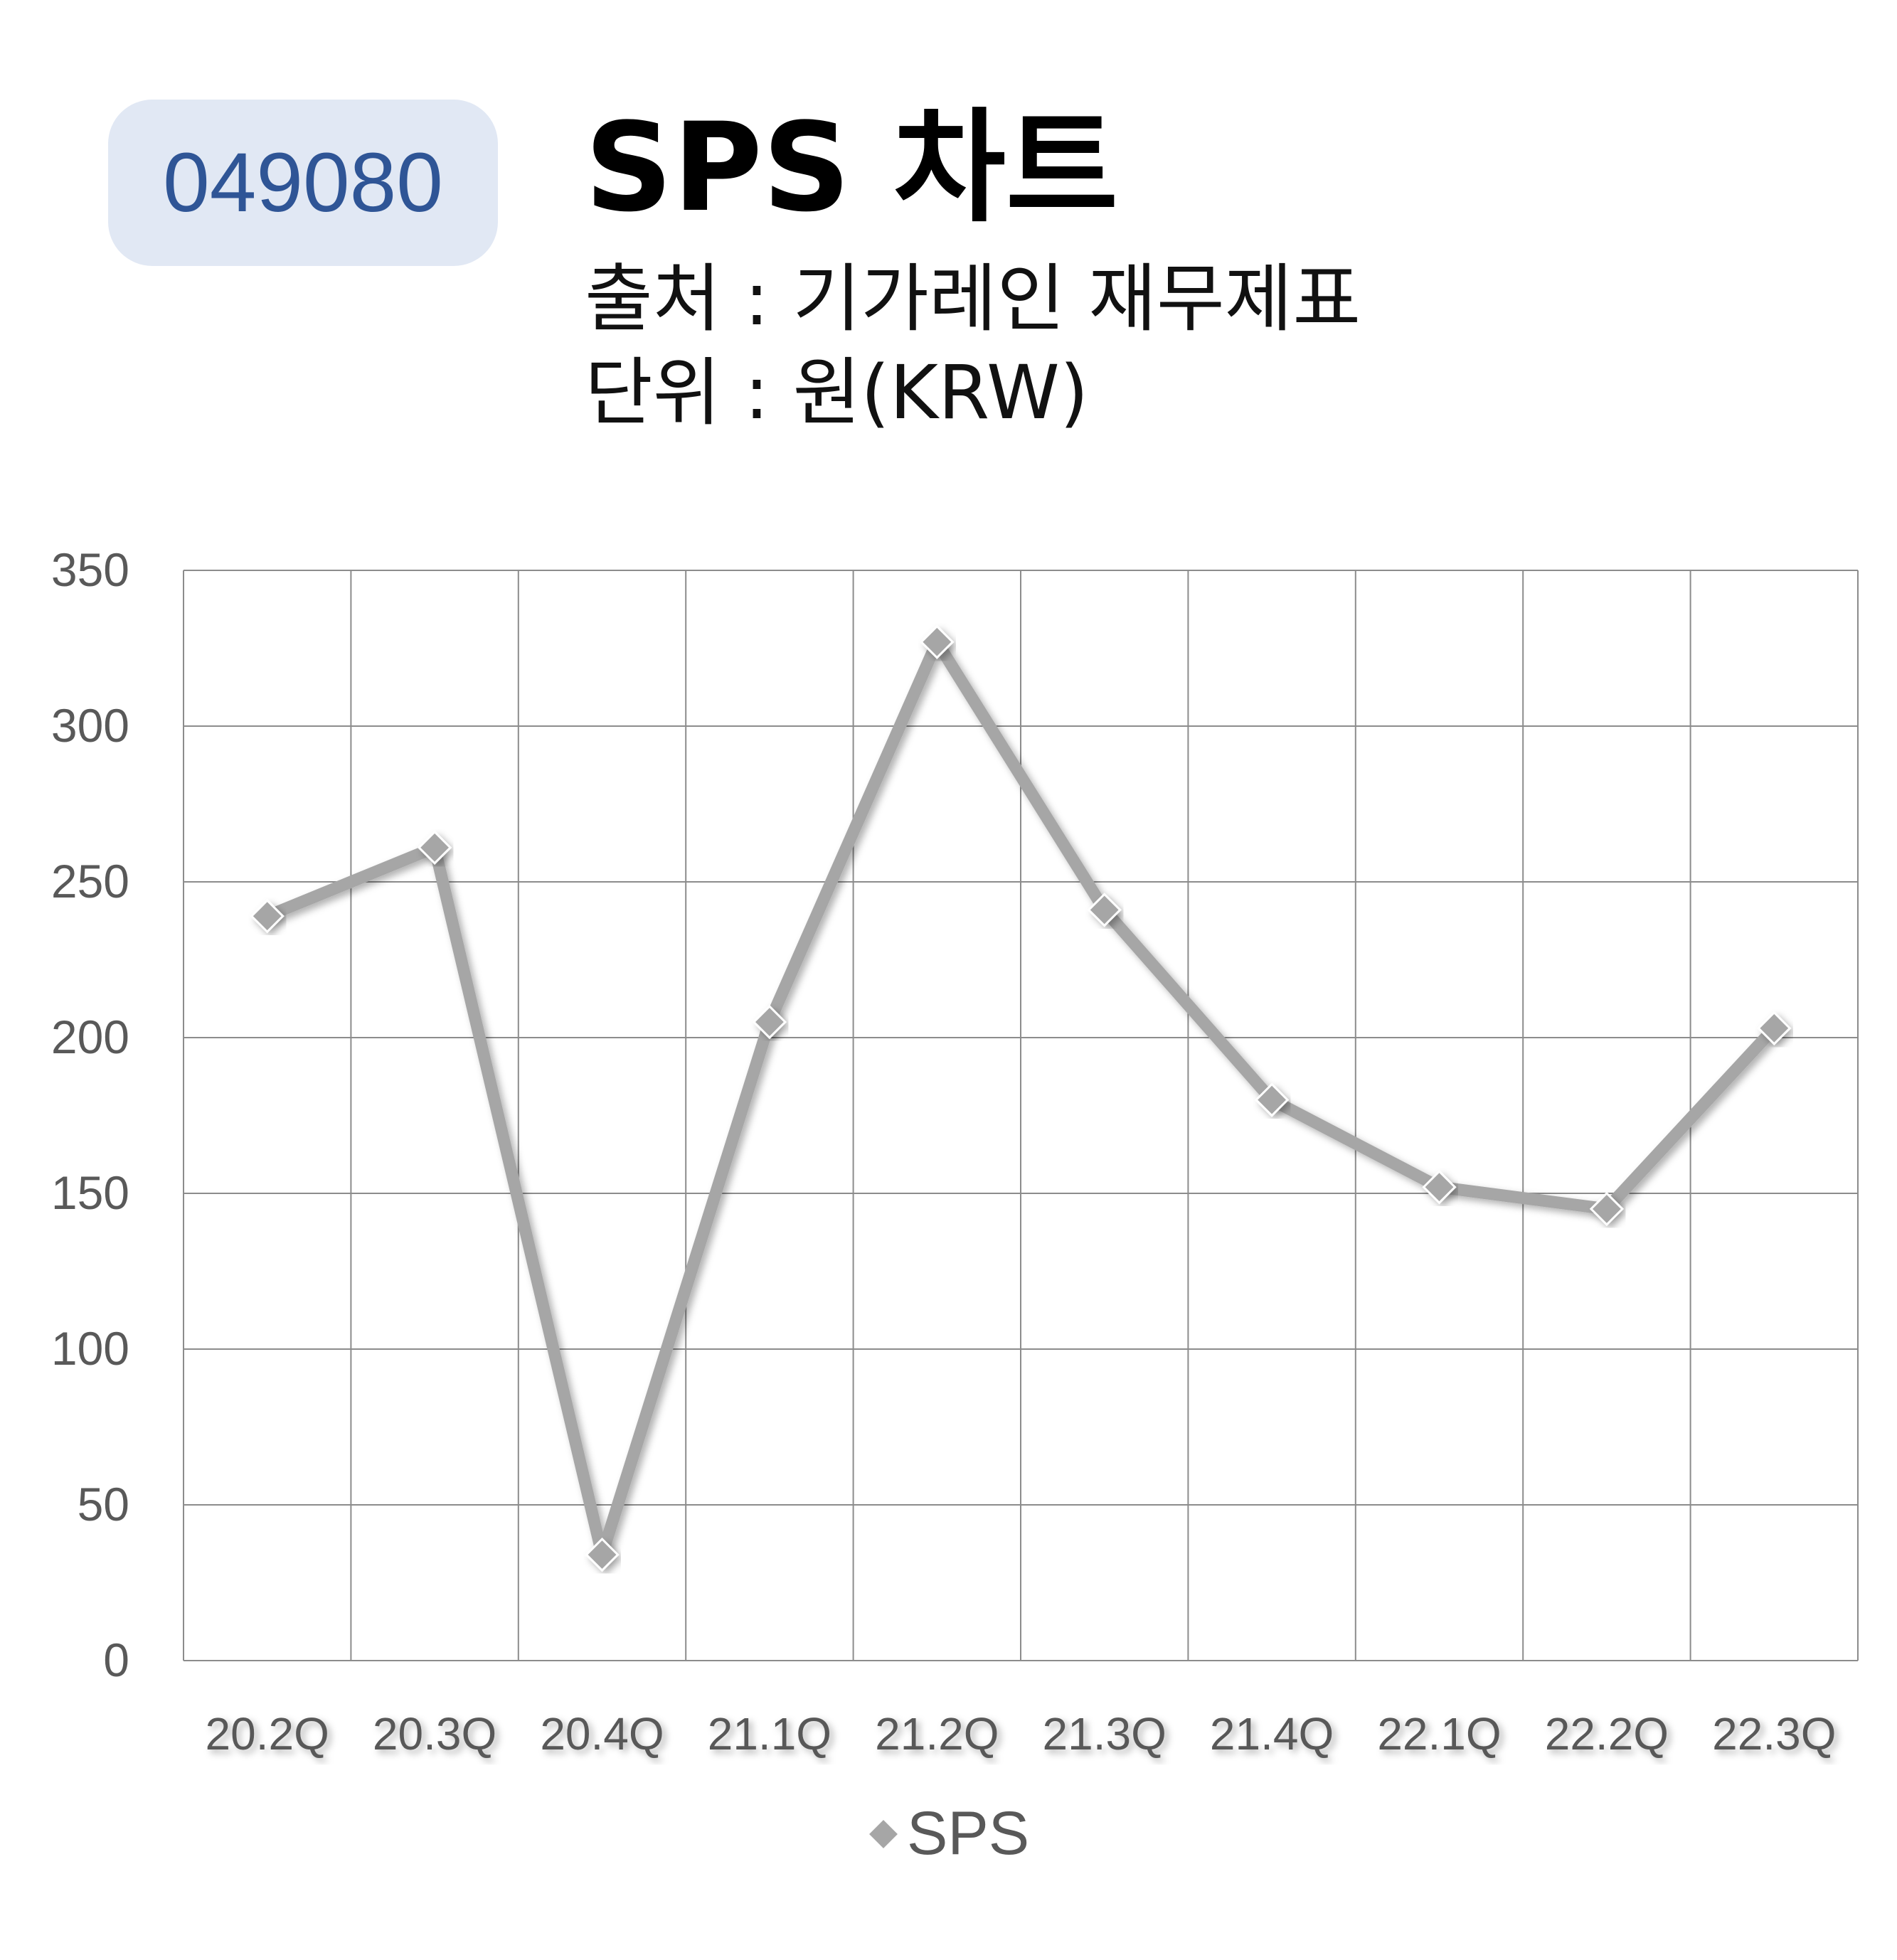 This screenshot has width=1897, height=1960. Describe the element at coordinates (1607, 1733) in the screenshot. I see `x-tick-label: 22.2Q` at that location.